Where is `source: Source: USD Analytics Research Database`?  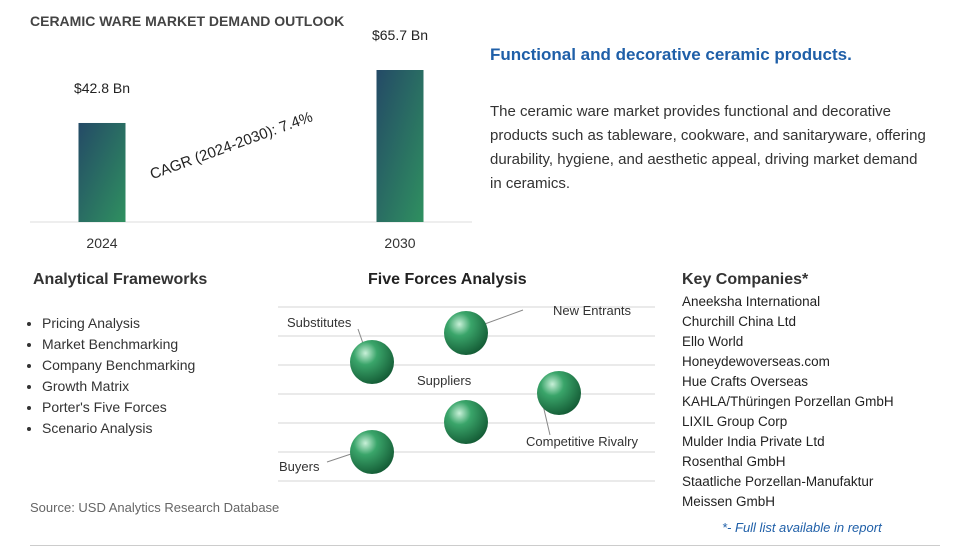
source: Source: USD Analytics Research Database is located at coordinates (155, 507).